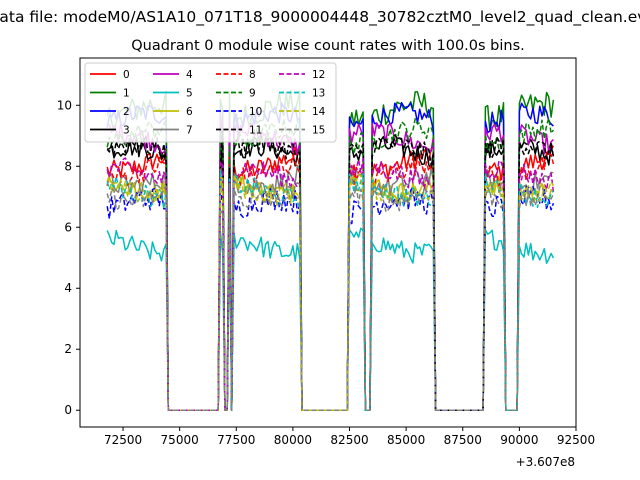 The width and height of the screenshot is (640, 480). Describe the element at coordinates (189, 131) in the screenshot. I see `legend-label-7: 7` at that location.